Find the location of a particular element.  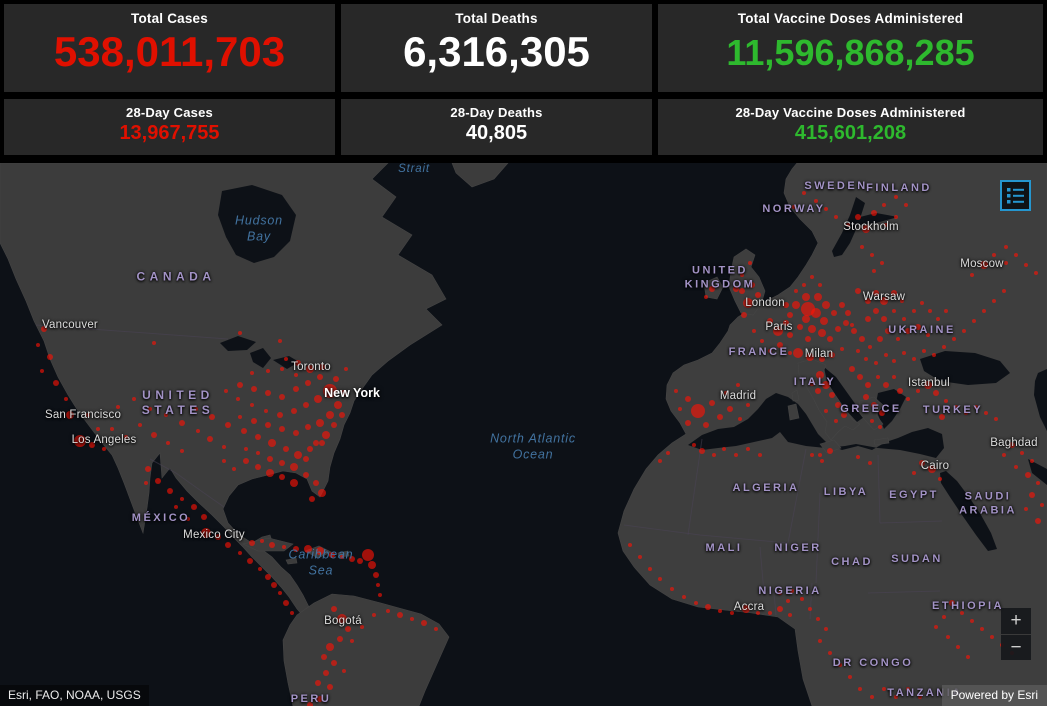

caspian-sea-water is located at coordinates (1040, 400).